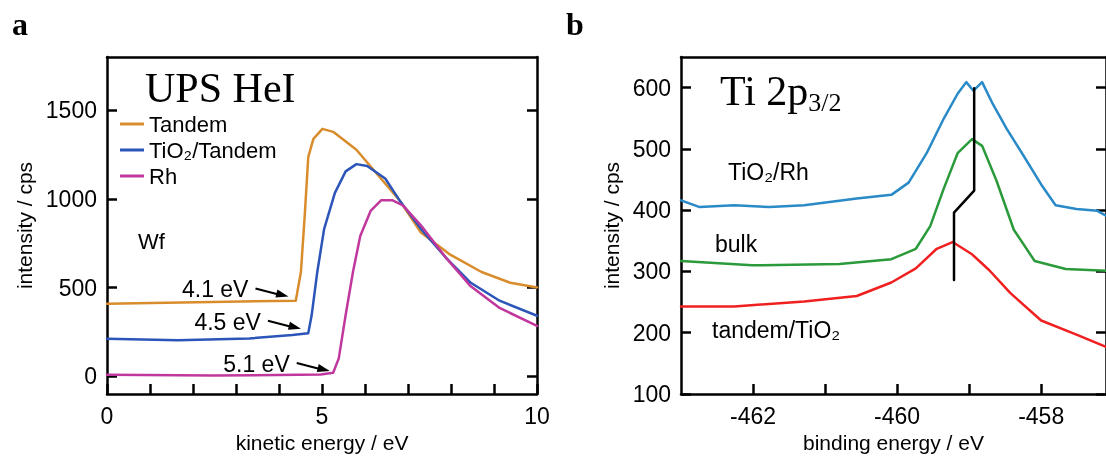 The width and height of the screenshot is (1106, 459). I want to click on annotation: 4.5 eV, so click(228, 321).